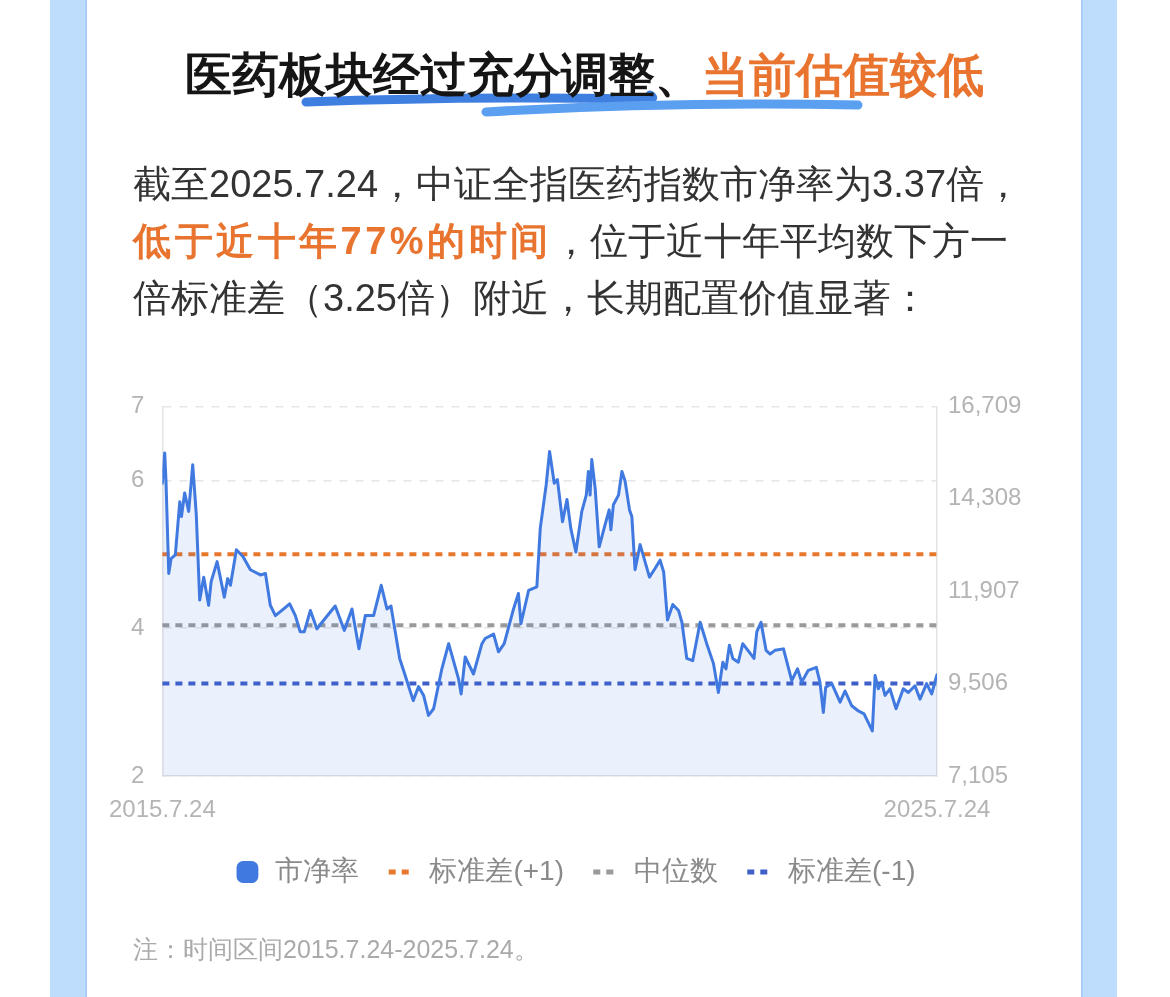 Image resolution: width=1170 pixels, height=997 pixels. I want to click on legend-label: 中位数, so click(676, 870).